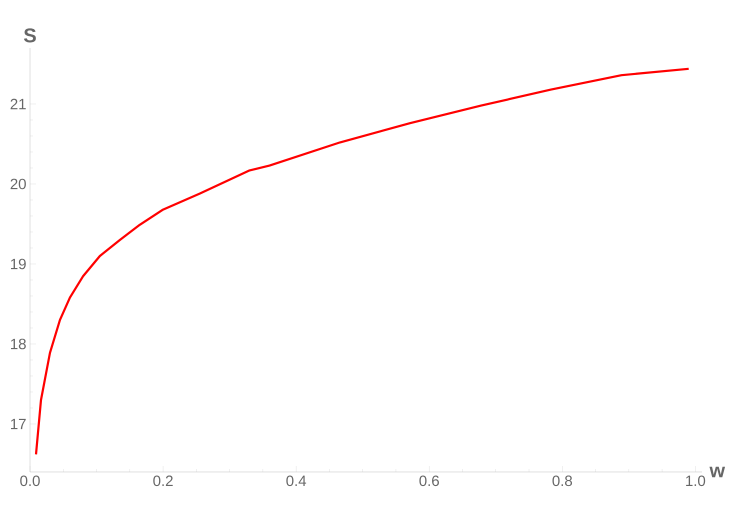  Describe the element at coordinates (562, 481) in the screenshot. I see `x-tick-label: 0.8` at that location.